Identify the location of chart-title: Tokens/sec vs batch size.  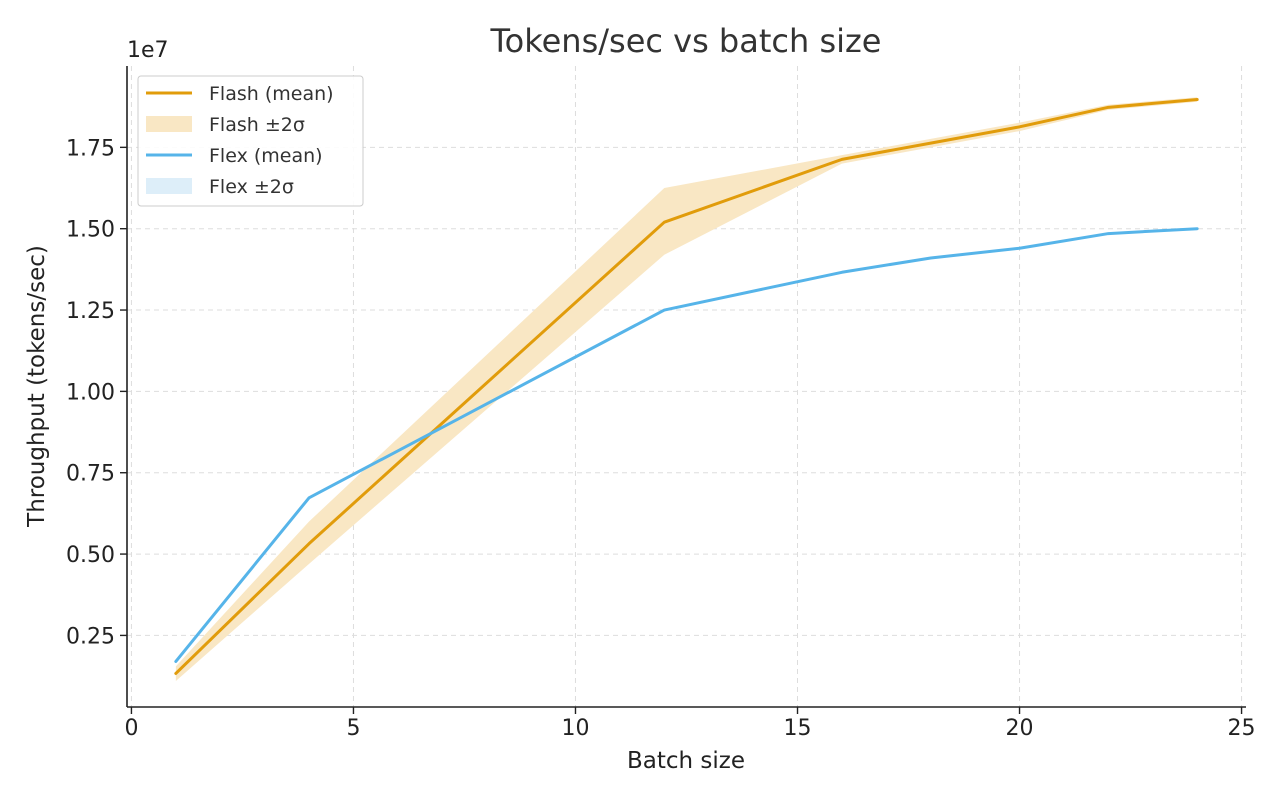
(686, 41).